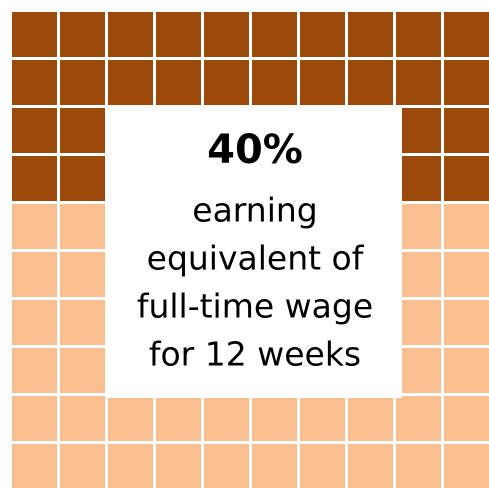  Describe the element at coordinates (255, 306) in the screenshot. I see `description-line: full-time wage` at that location.